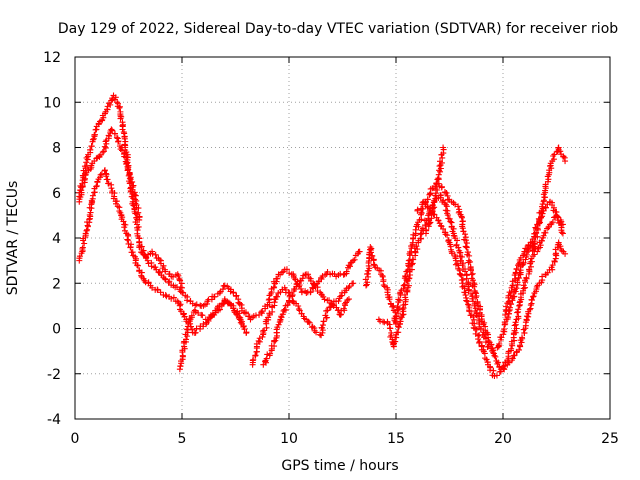  I want to click on y-tick-label: -4, so click(54, 420).